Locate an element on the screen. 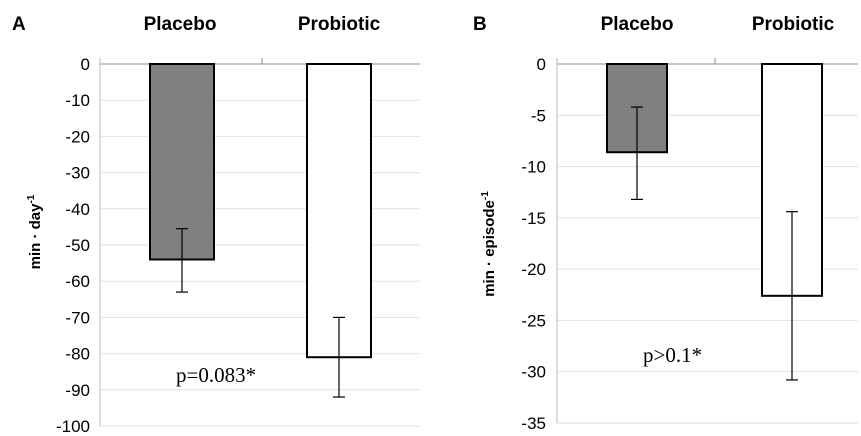 This screenshot has height=436, width=861. panel-a-ylabel-text: min · day is located at coordinates (35, 236).